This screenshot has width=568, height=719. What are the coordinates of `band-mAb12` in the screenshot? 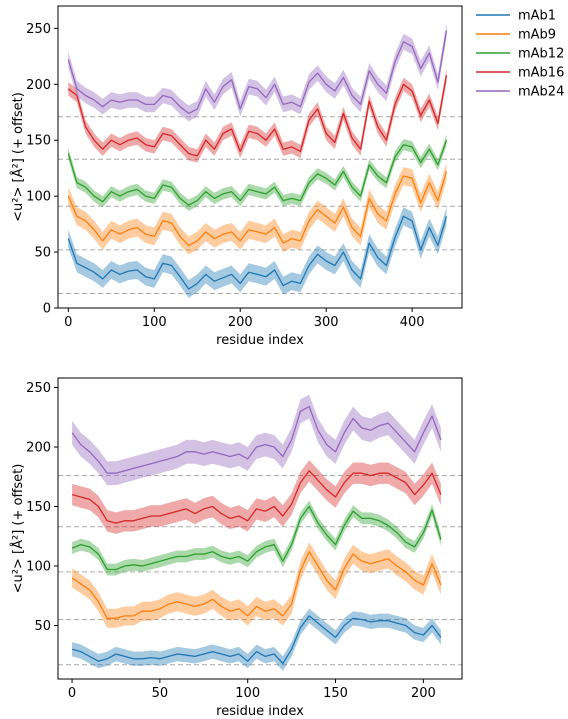 It's located at (257, 172).